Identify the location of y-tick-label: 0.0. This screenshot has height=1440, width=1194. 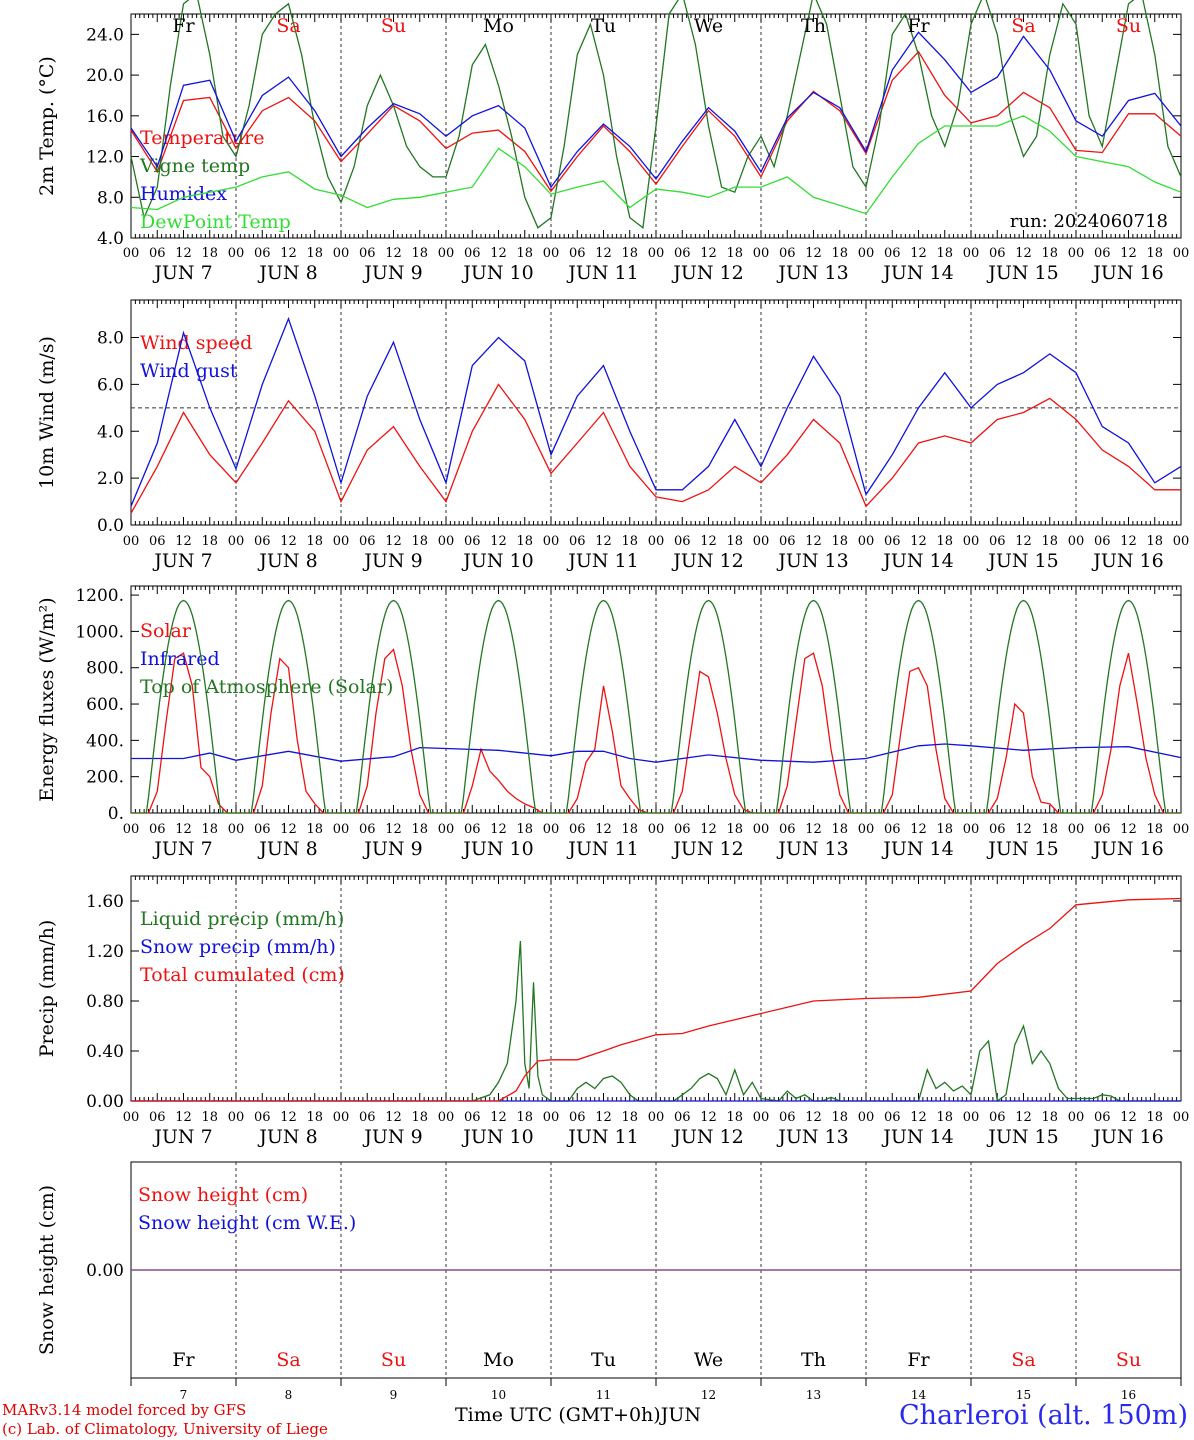
(110, 526).